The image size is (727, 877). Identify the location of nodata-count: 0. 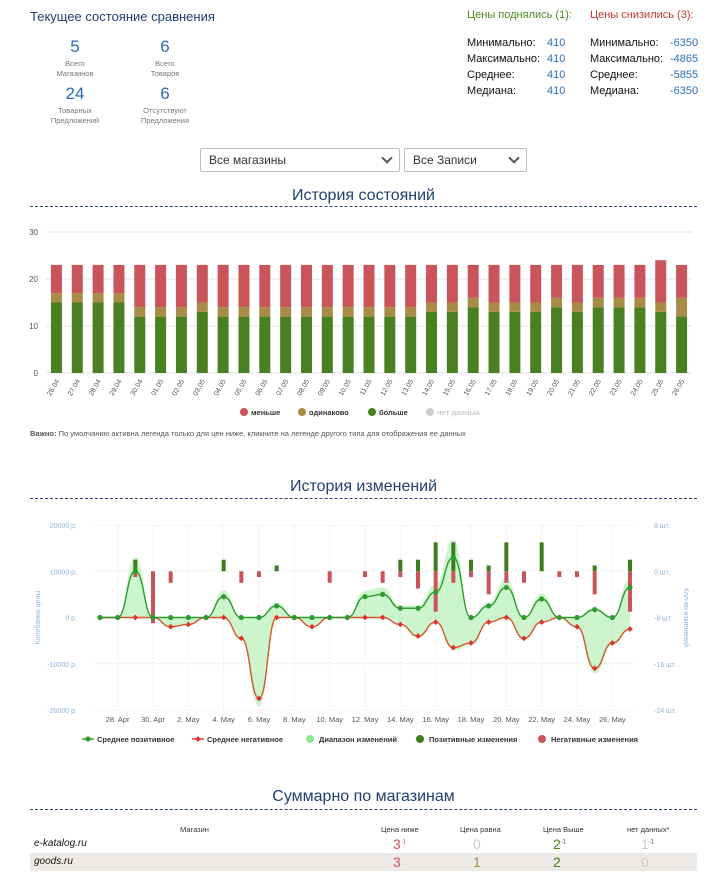
(645, 862).